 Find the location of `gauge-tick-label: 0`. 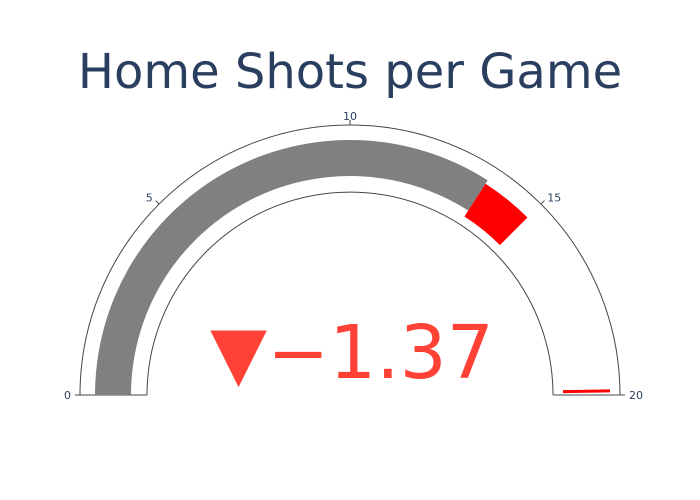

gauge-tick-label: 0 is located at coordinates (67, 395).